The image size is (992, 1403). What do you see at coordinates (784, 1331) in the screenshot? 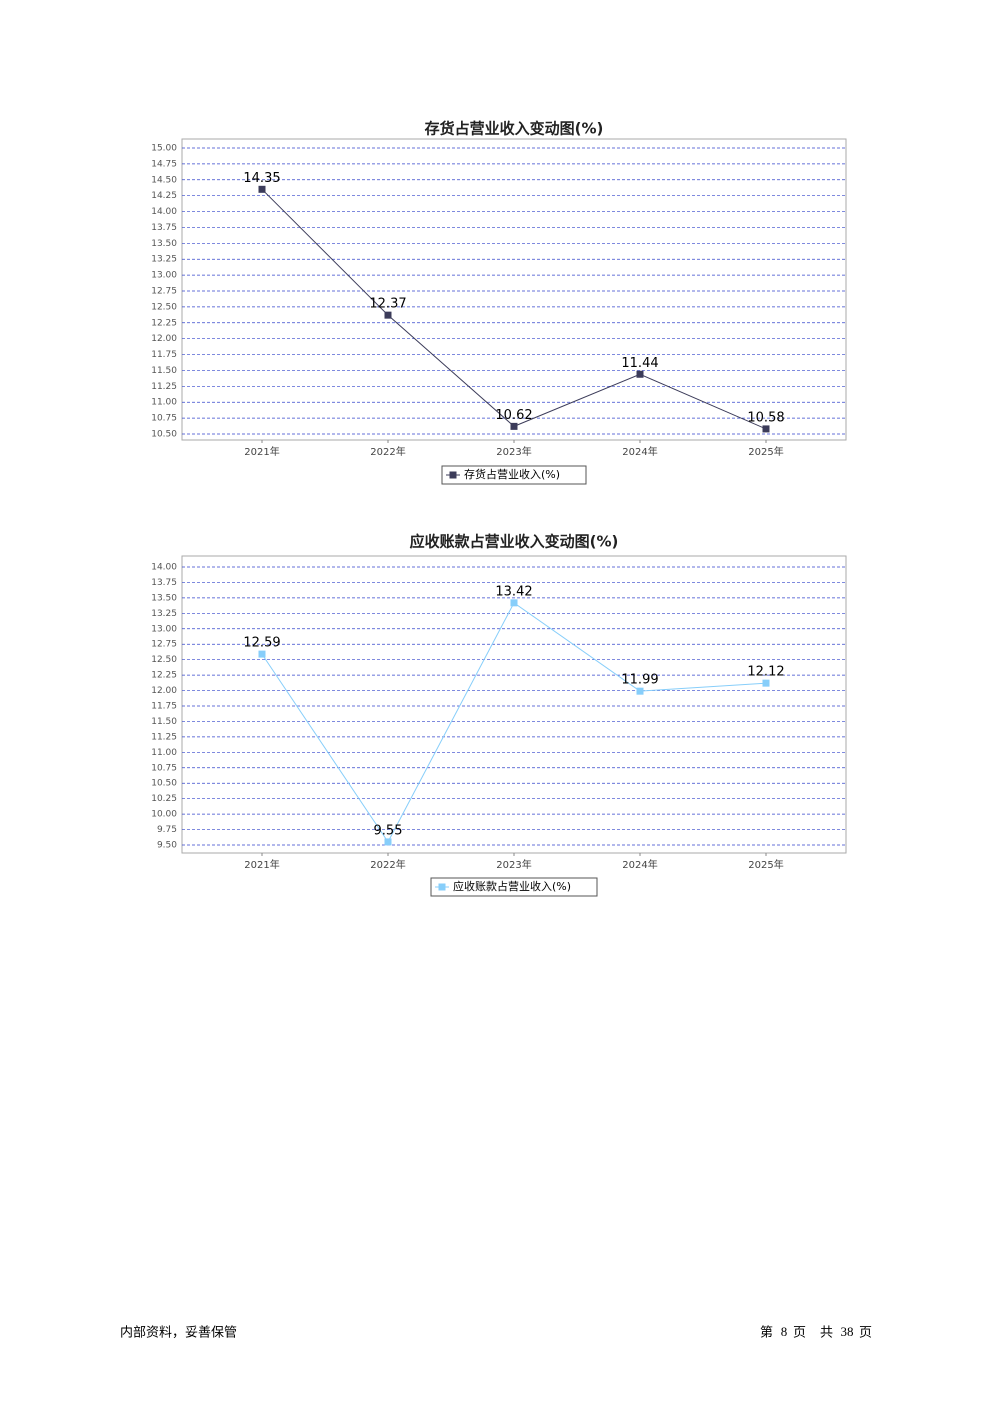
I see `footer-page: 8` at bounding box center [784, 1331].